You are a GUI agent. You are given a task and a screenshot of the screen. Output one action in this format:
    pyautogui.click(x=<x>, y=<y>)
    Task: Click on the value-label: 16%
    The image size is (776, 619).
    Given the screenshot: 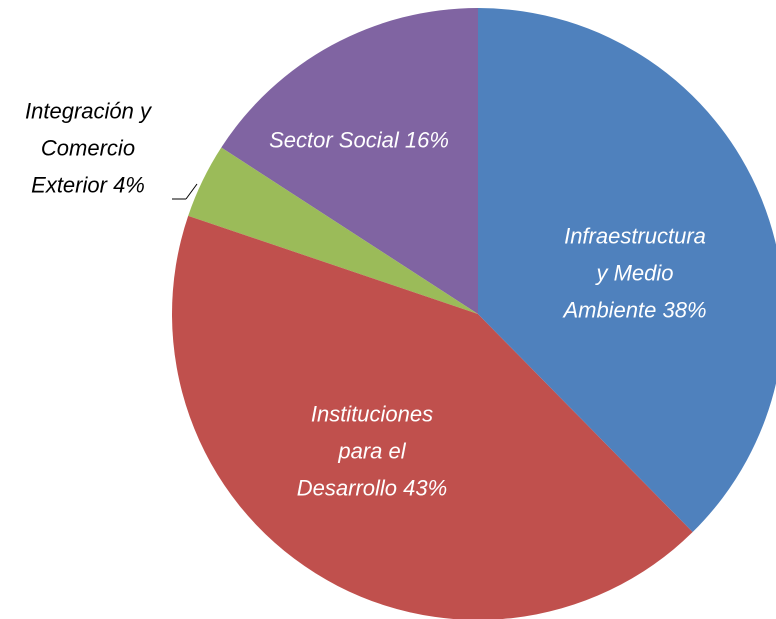 What is the action you would take?
    pyautogui.click(x=426, y=140)
    